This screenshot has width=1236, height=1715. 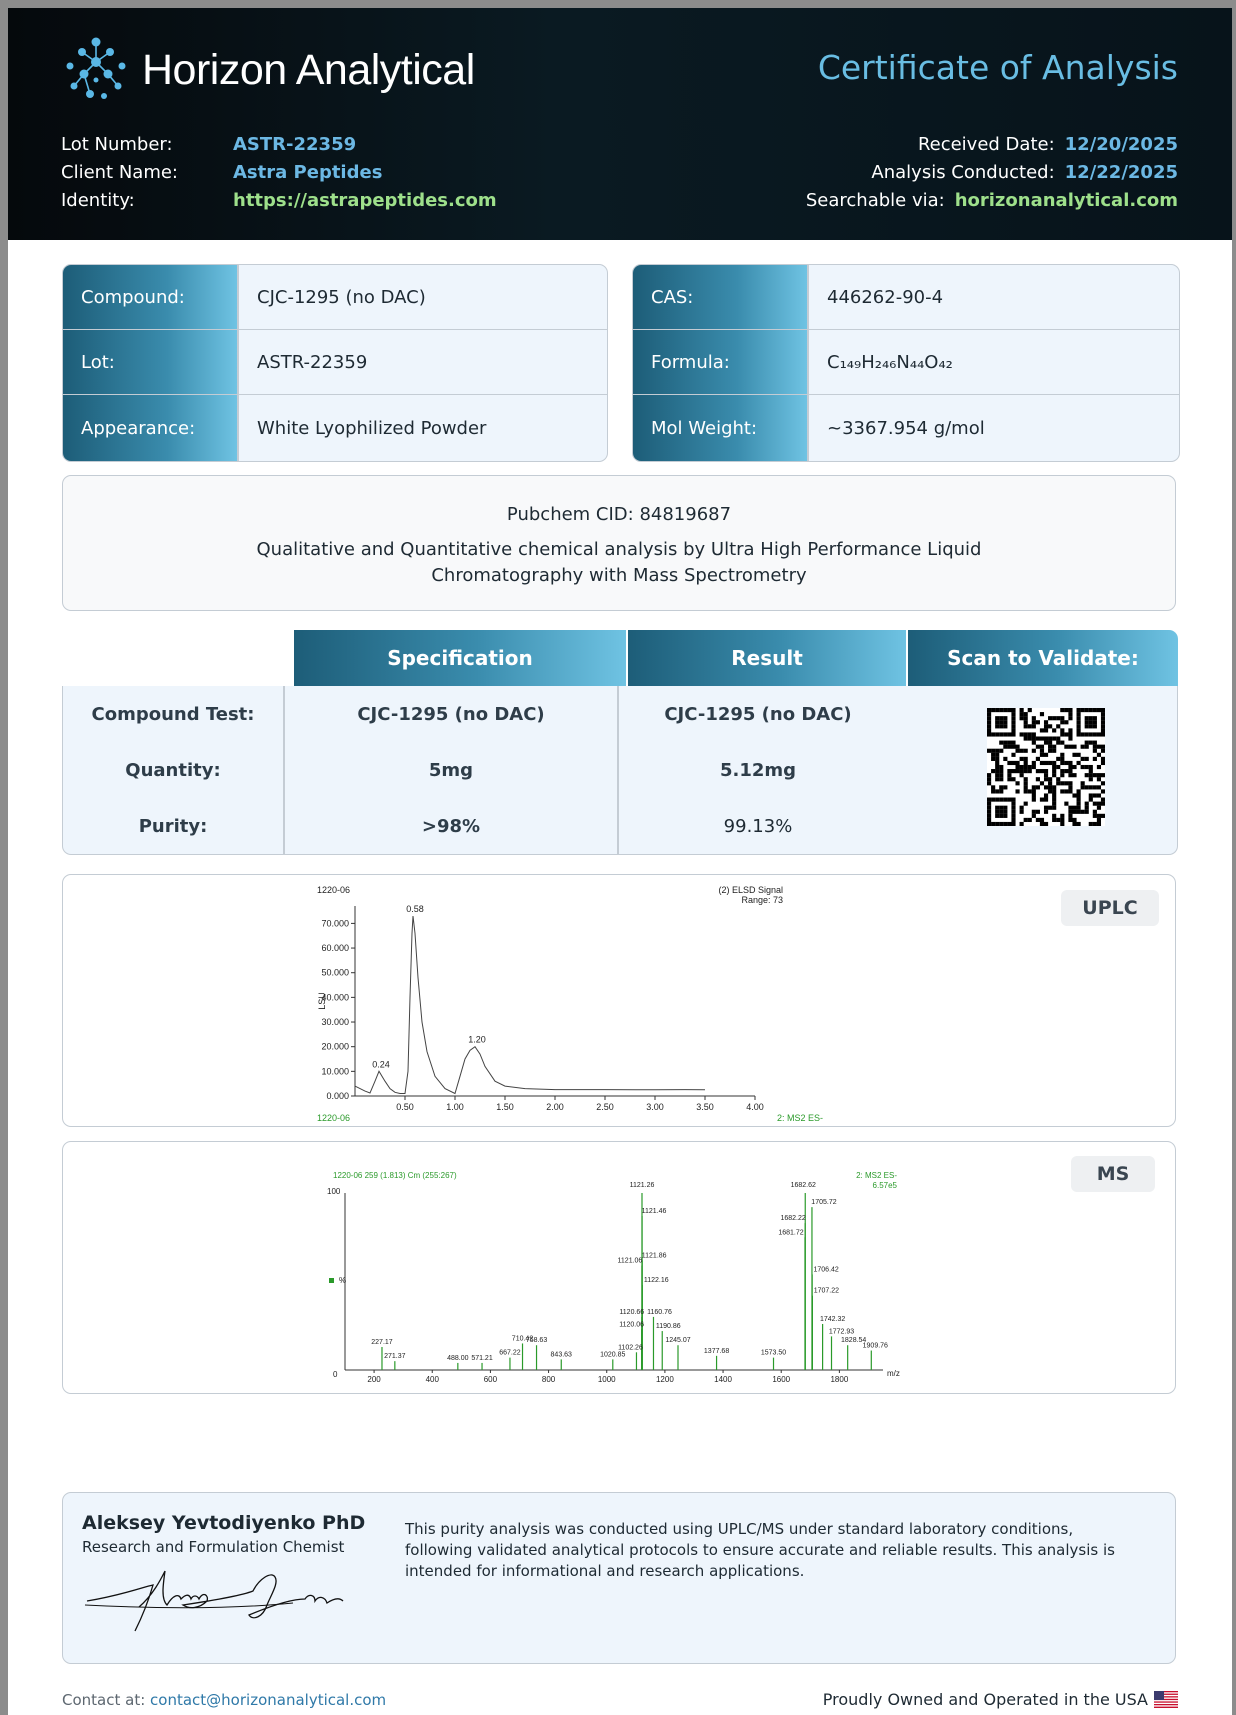 I want to click on pubchem-cid: Pubchem CID: 84819687, so click(x=619, y=514).